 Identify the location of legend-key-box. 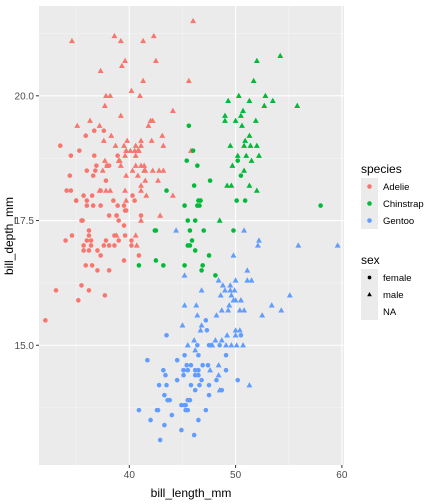
(369, 311).